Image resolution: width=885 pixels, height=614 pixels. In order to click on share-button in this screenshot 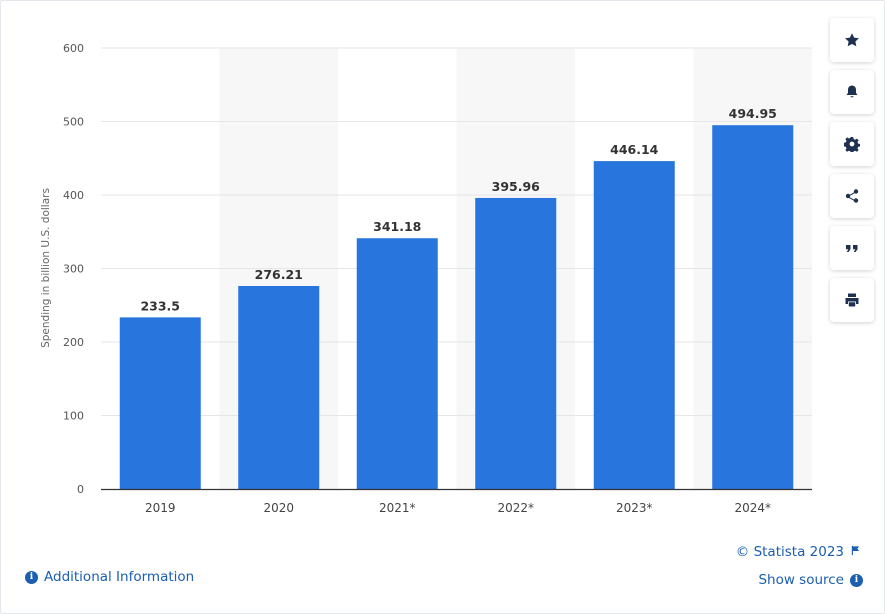, I will do `click(852, 196)`.